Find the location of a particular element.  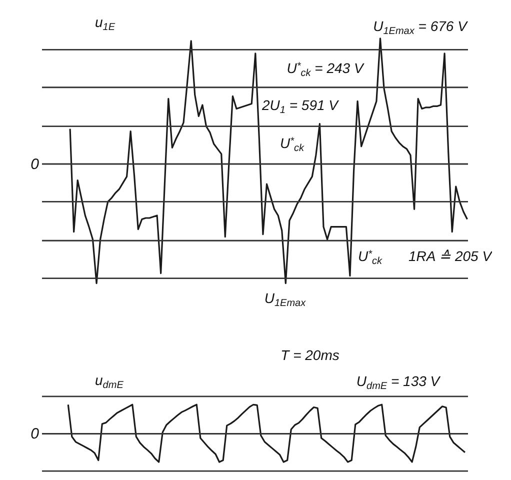

text: U$_{1Emax}$ is located at coordinates (285, 299).